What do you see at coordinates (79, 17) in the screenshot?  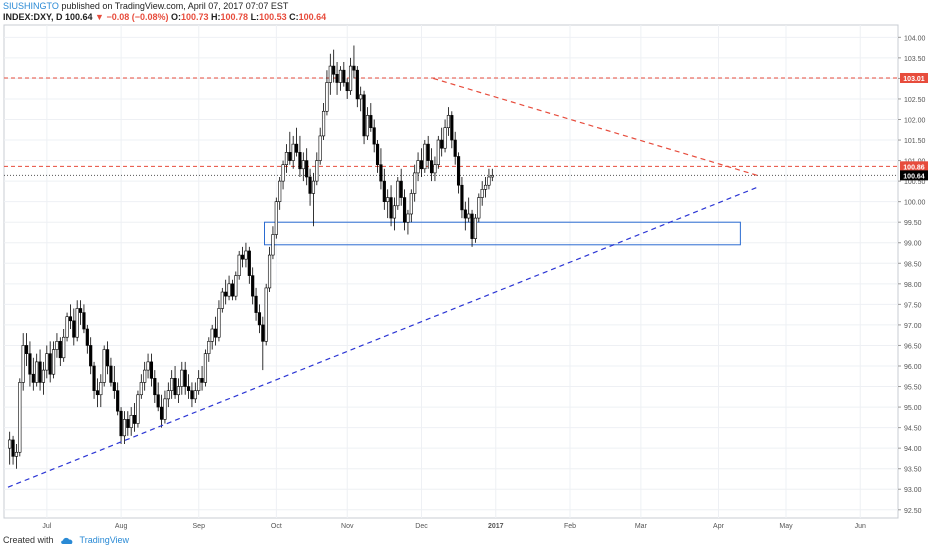 I see `last-price: 100.64` at bounding box center [79, 17].